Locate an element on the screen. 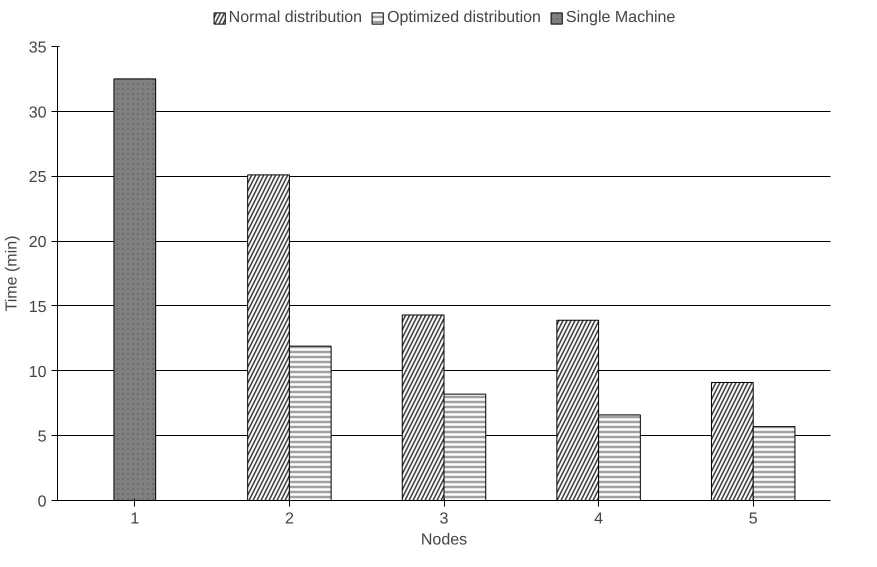  x-tick-label: 5 is located at coordinates (753, 519).